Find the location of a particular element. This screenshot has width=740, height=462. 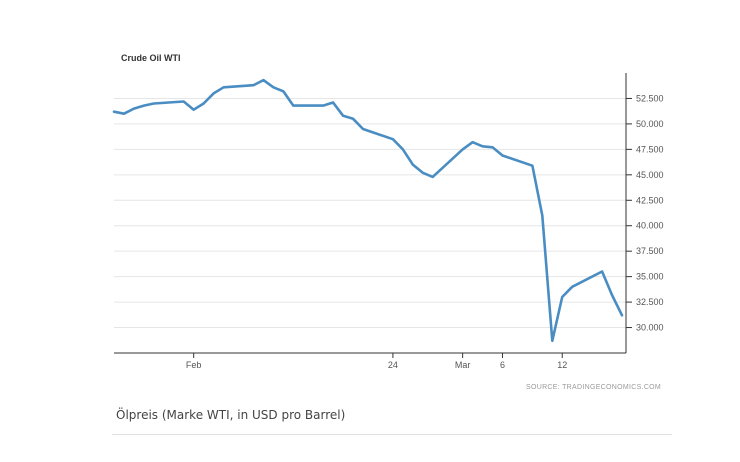

source-label: SOURCE: TRADINGECONOMICS.COM is located at coordinates (594, 387).